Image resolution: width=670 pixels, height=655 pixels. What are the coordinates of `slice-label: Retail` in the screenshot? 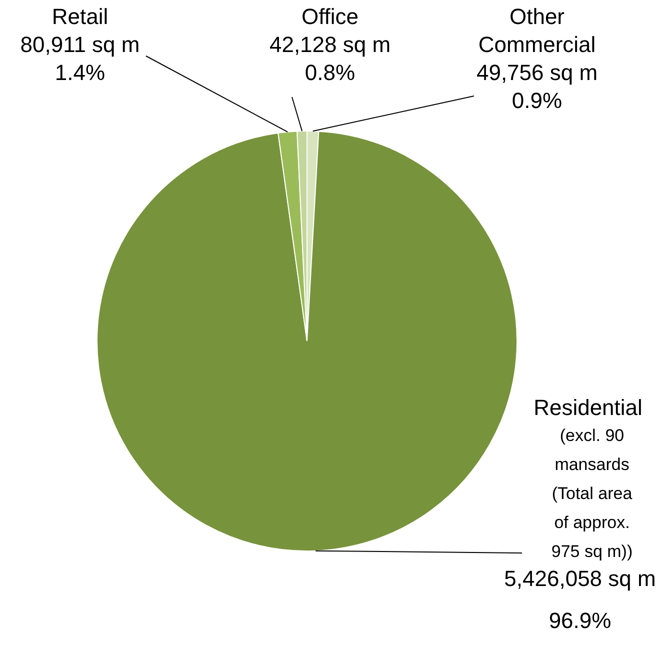 It's located at (80, 16).